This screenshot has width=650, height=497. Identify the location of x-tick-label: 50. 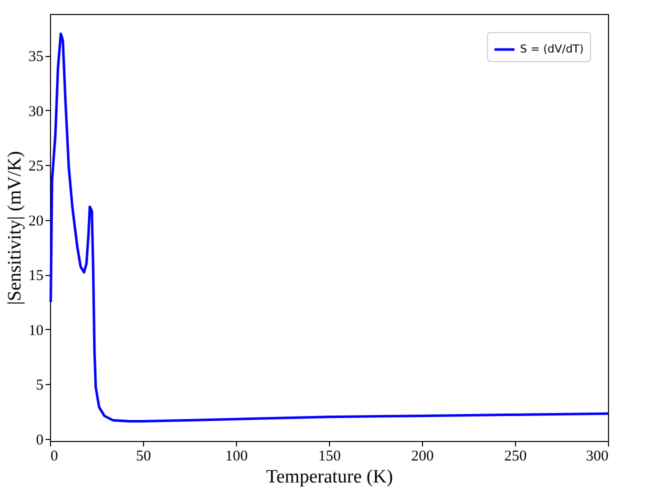
(143, 456).